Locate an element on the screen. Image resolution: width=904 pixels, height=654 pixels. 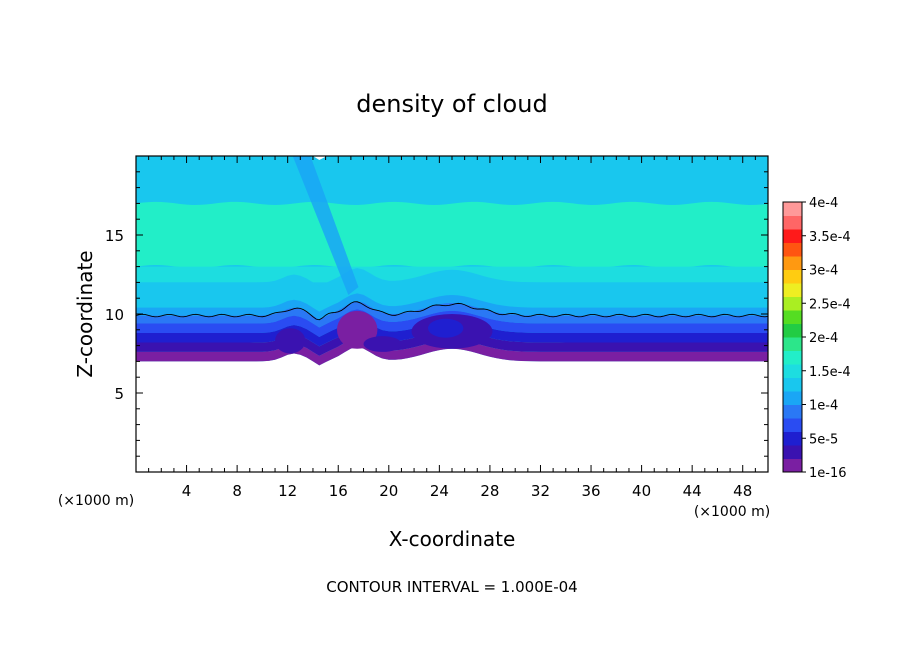
colorbar-label: 3e-4 is located at coordinates (823, 271).